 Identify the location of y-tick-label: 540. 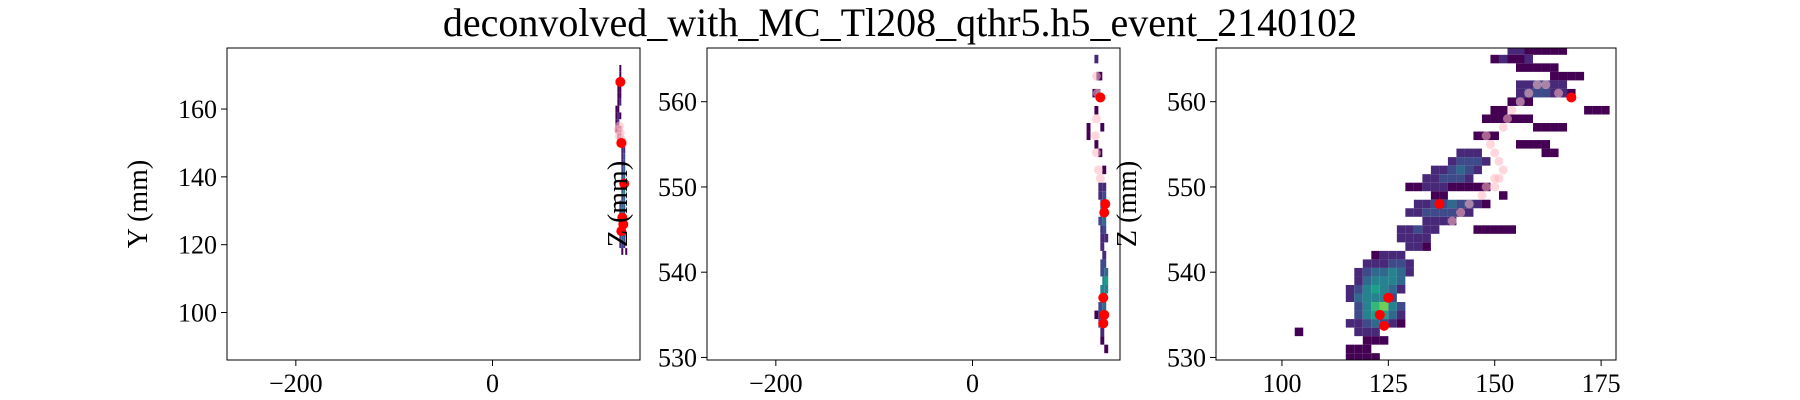
(677, 272).